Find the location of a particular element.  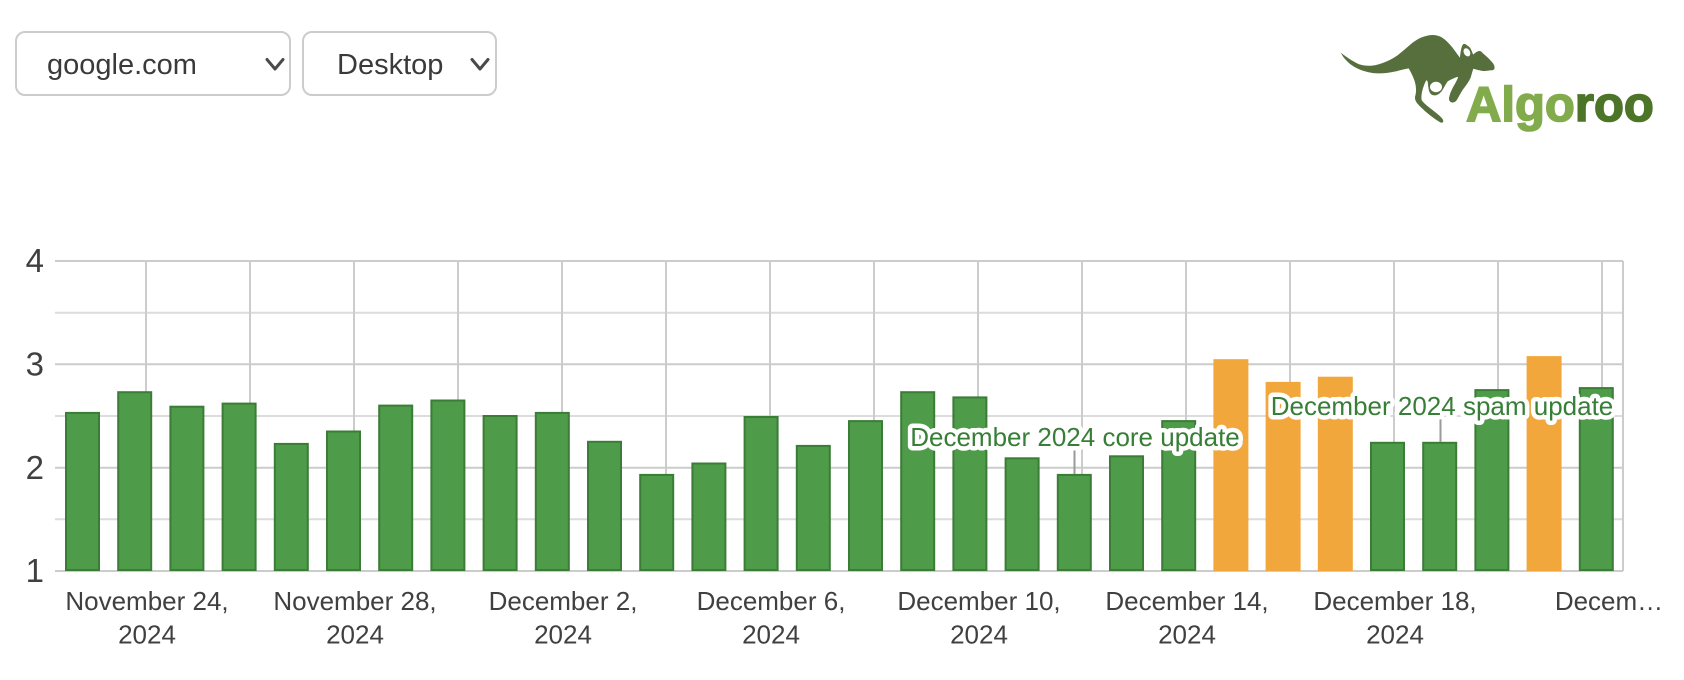

svg-text: December 2024 spam update is located at coordinates (1442, 406).